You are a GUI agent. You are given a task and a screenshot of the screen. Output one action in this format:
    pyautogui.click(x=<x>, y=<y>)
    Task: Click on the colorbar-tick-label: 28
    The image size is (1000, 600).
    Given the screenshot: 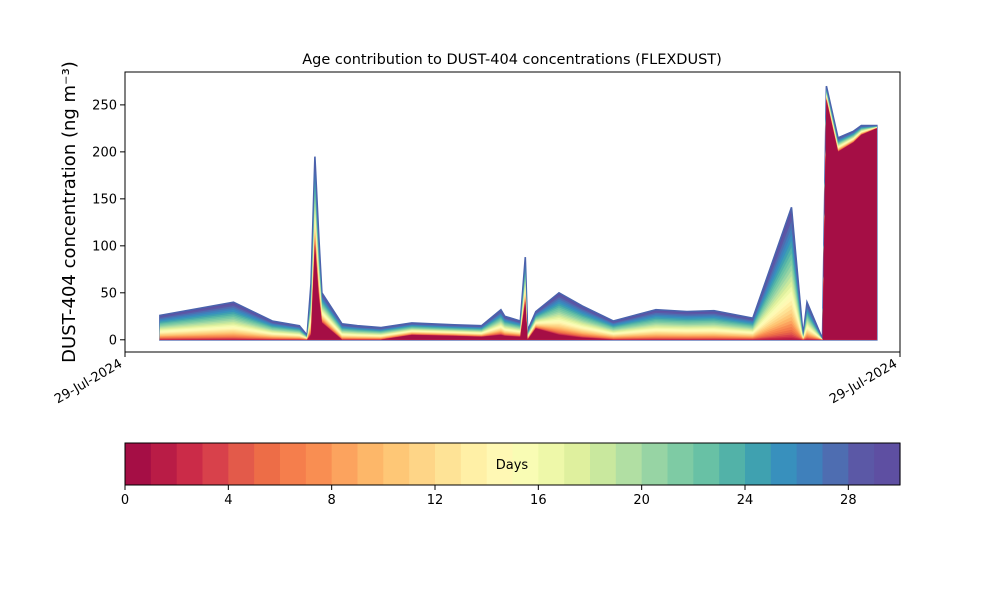 What is the action you would take?
    pyautogui.click(x=848, y=500)
    